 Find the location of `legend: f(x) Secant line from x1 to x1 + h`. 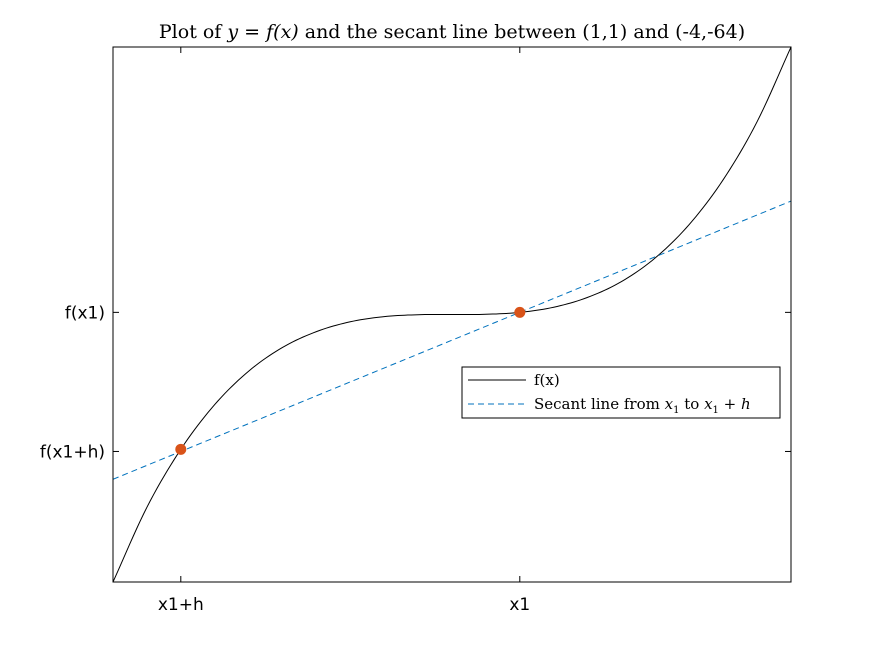

legend: f(x) Secant line from x1 to x1 + h is located at coordinates (621, 392).